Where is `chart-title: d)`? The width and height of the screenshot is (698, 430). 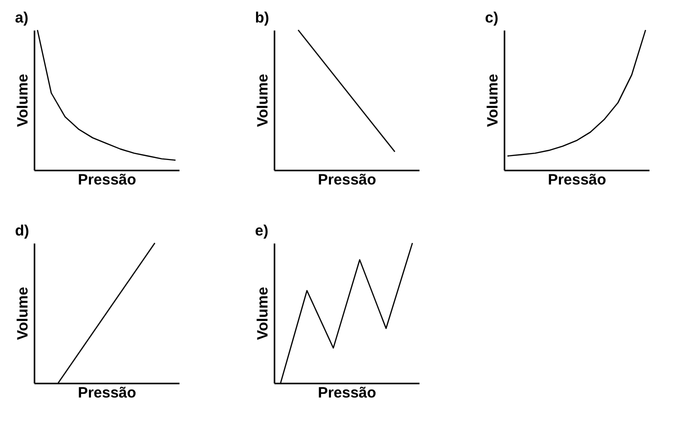
chart-title: d) is located at coordinates (22, 231).